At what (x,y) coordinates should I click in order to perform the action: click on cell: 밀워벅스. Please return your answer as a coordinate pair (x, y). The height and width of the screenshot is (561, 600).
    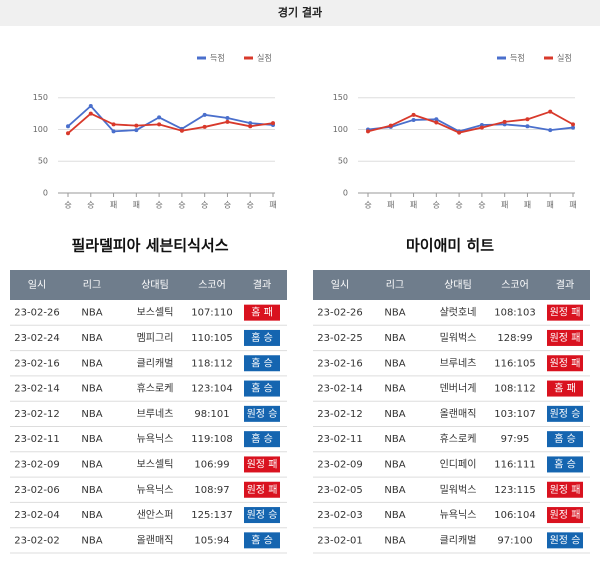
    Looking at the image, I should click on (458, 337).